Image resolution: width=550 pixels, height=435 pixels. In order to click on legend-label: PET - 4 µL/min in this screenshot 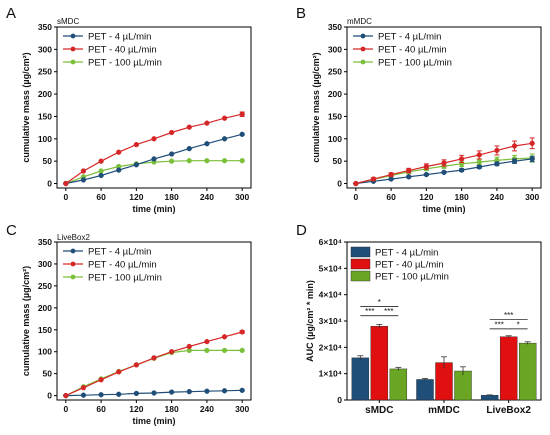, I will do `click(409, 37)`.